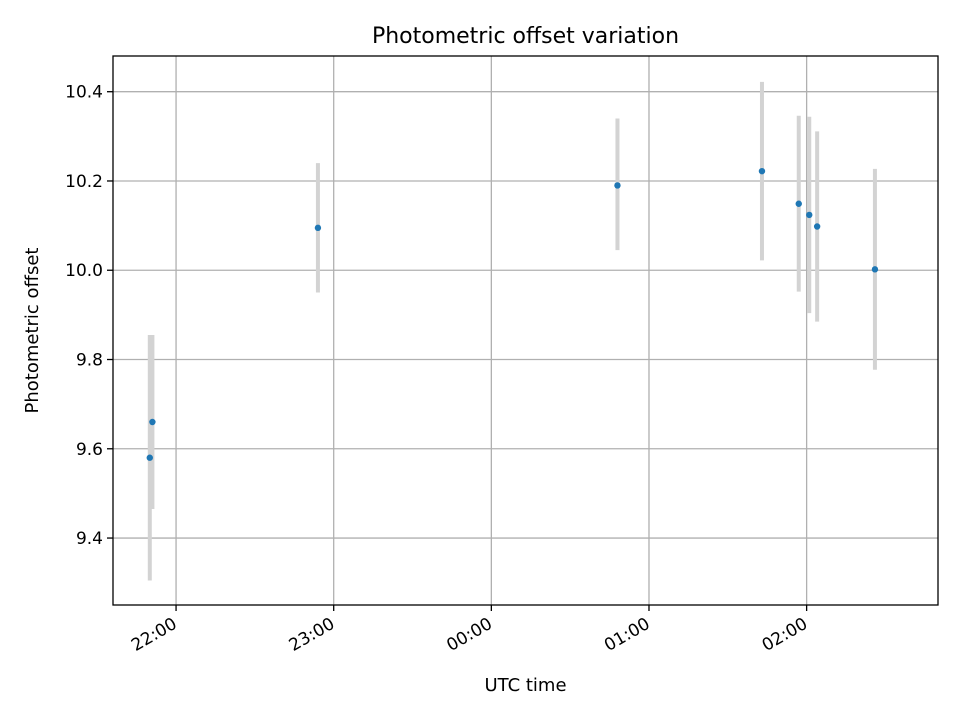 Image resolution: width=960 pixels, height=720 pixels. Describe the element at coordinates (32, 331) in the screenshot. I see `y-axis-label: Photometric offset` at that location.